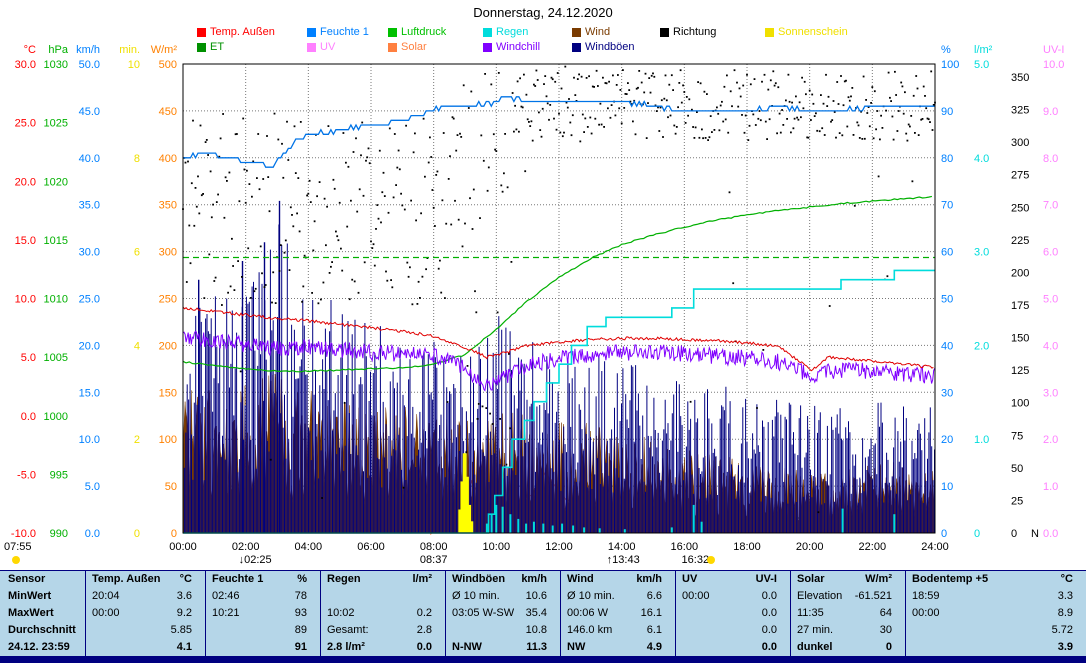 This screenshot has height=663, width=1086. I want to click on axis-tick-uv: 5.0, so click(1050, 300).